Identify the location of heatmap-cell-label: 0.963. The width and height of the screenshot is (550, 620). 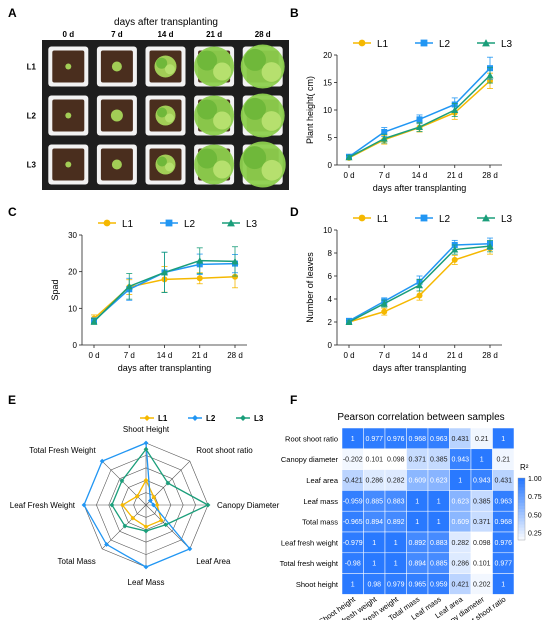
(439, 439).